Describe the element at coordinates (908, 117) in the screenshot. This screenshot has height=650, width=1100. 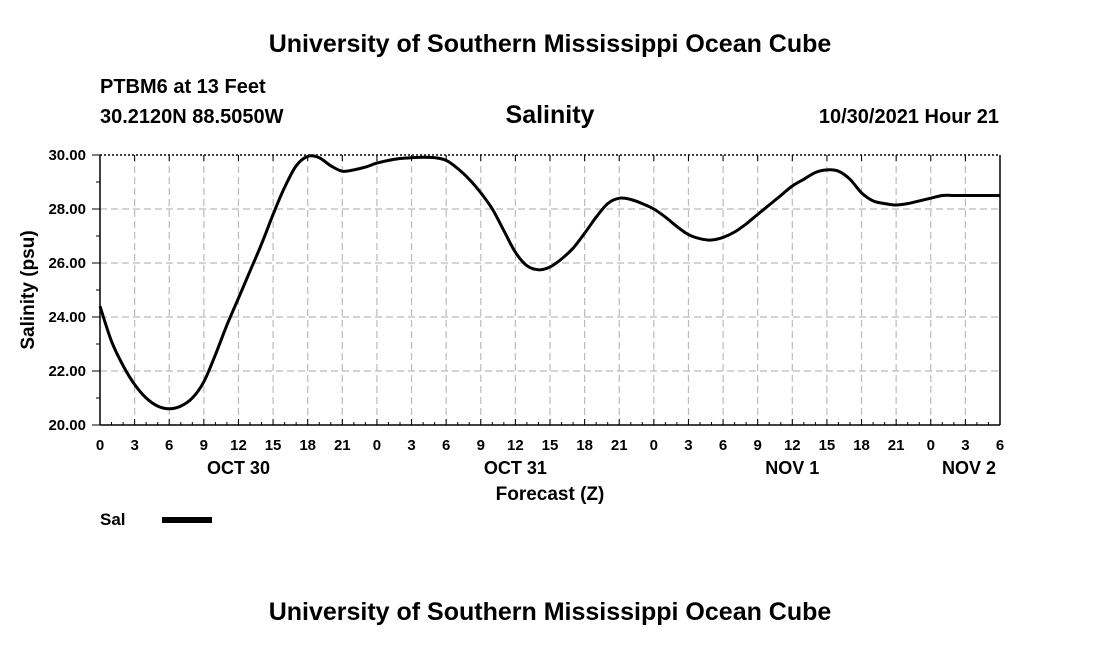
I see `run-time-label: 10/30/2021 Hour 21` at that location.